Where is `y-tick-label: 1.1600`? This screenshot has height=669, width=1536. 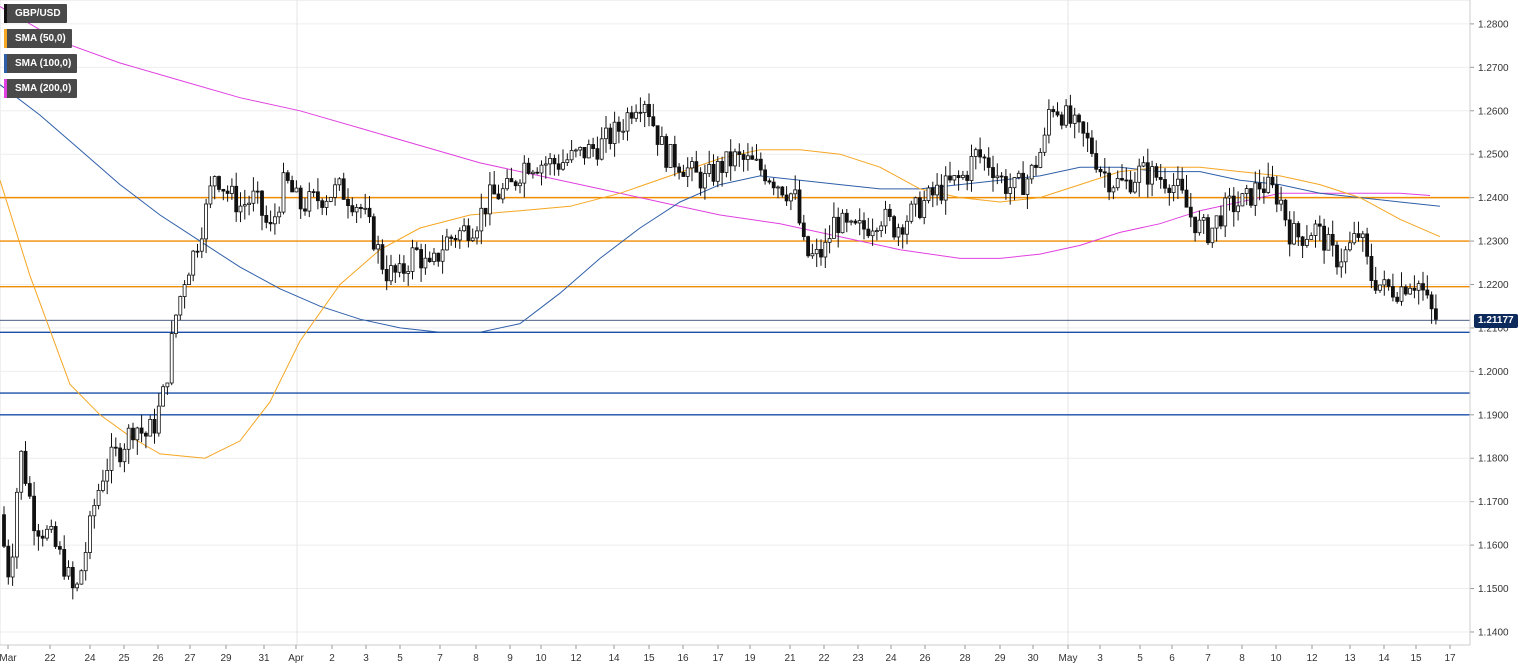 y-tick-label: 1.1600 is located at coordinates (1493, 546).